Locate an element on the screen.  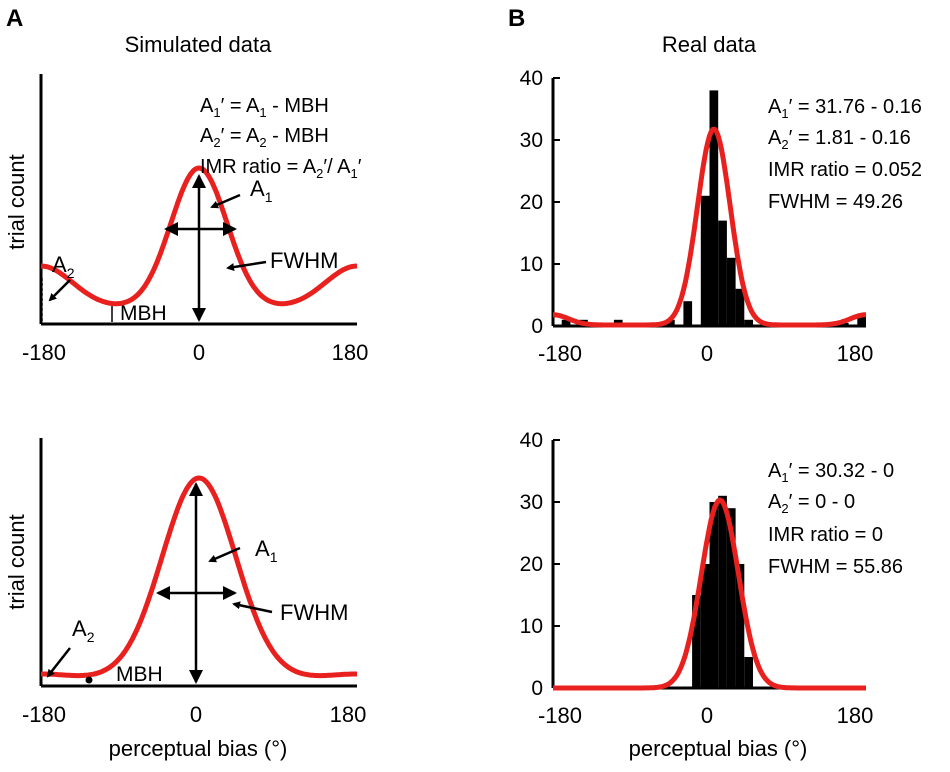
stat-fwhm: FWHM = 55.86 is located at coordinates (835, 567).